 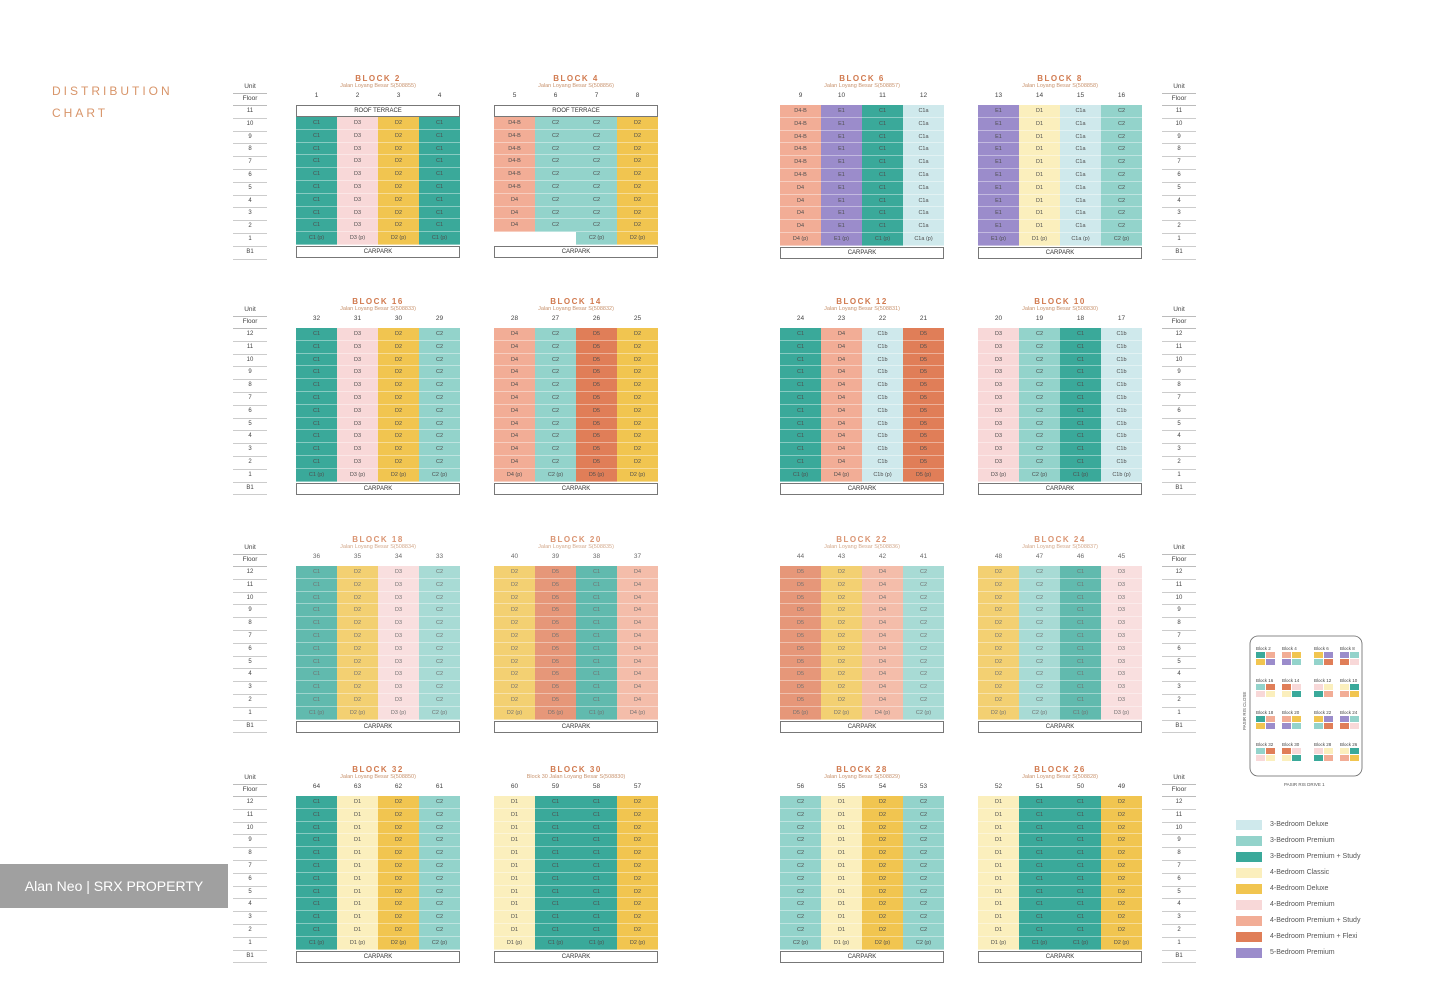 I want to click on unit-cell: D1 (p), so click(x=514, y=943).